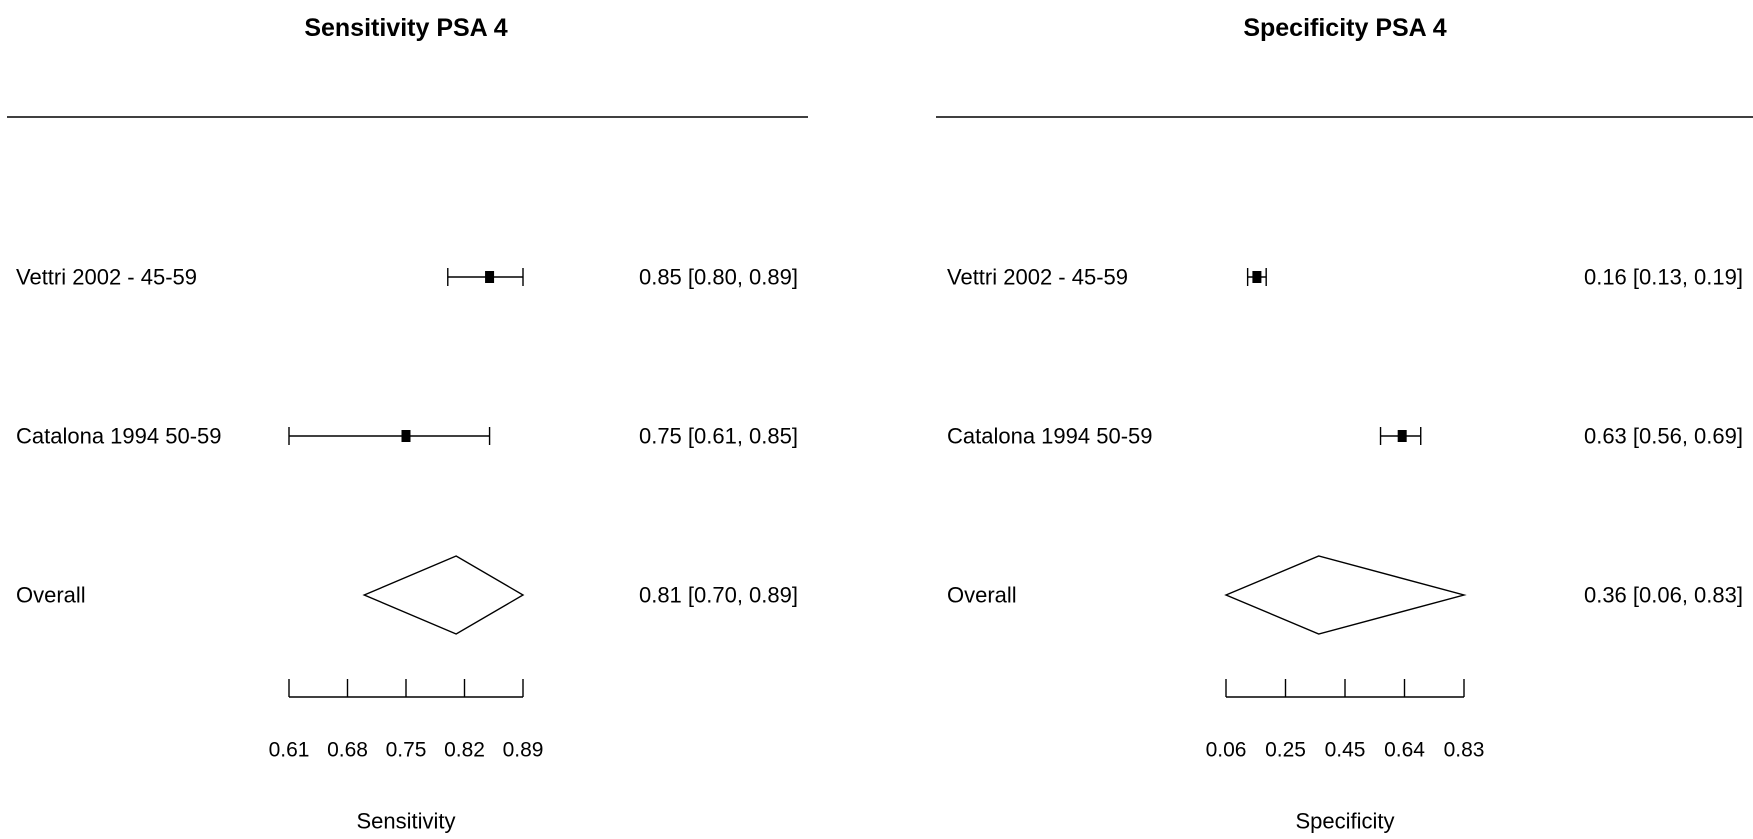 The height and width of the screenshot is (839, 1753). What do you see at coordinates (718, 595) in the screenshot?
I see `overall-estimate-text: 0.81 [0.70, 0.89]` at bounding box center [718, 595].